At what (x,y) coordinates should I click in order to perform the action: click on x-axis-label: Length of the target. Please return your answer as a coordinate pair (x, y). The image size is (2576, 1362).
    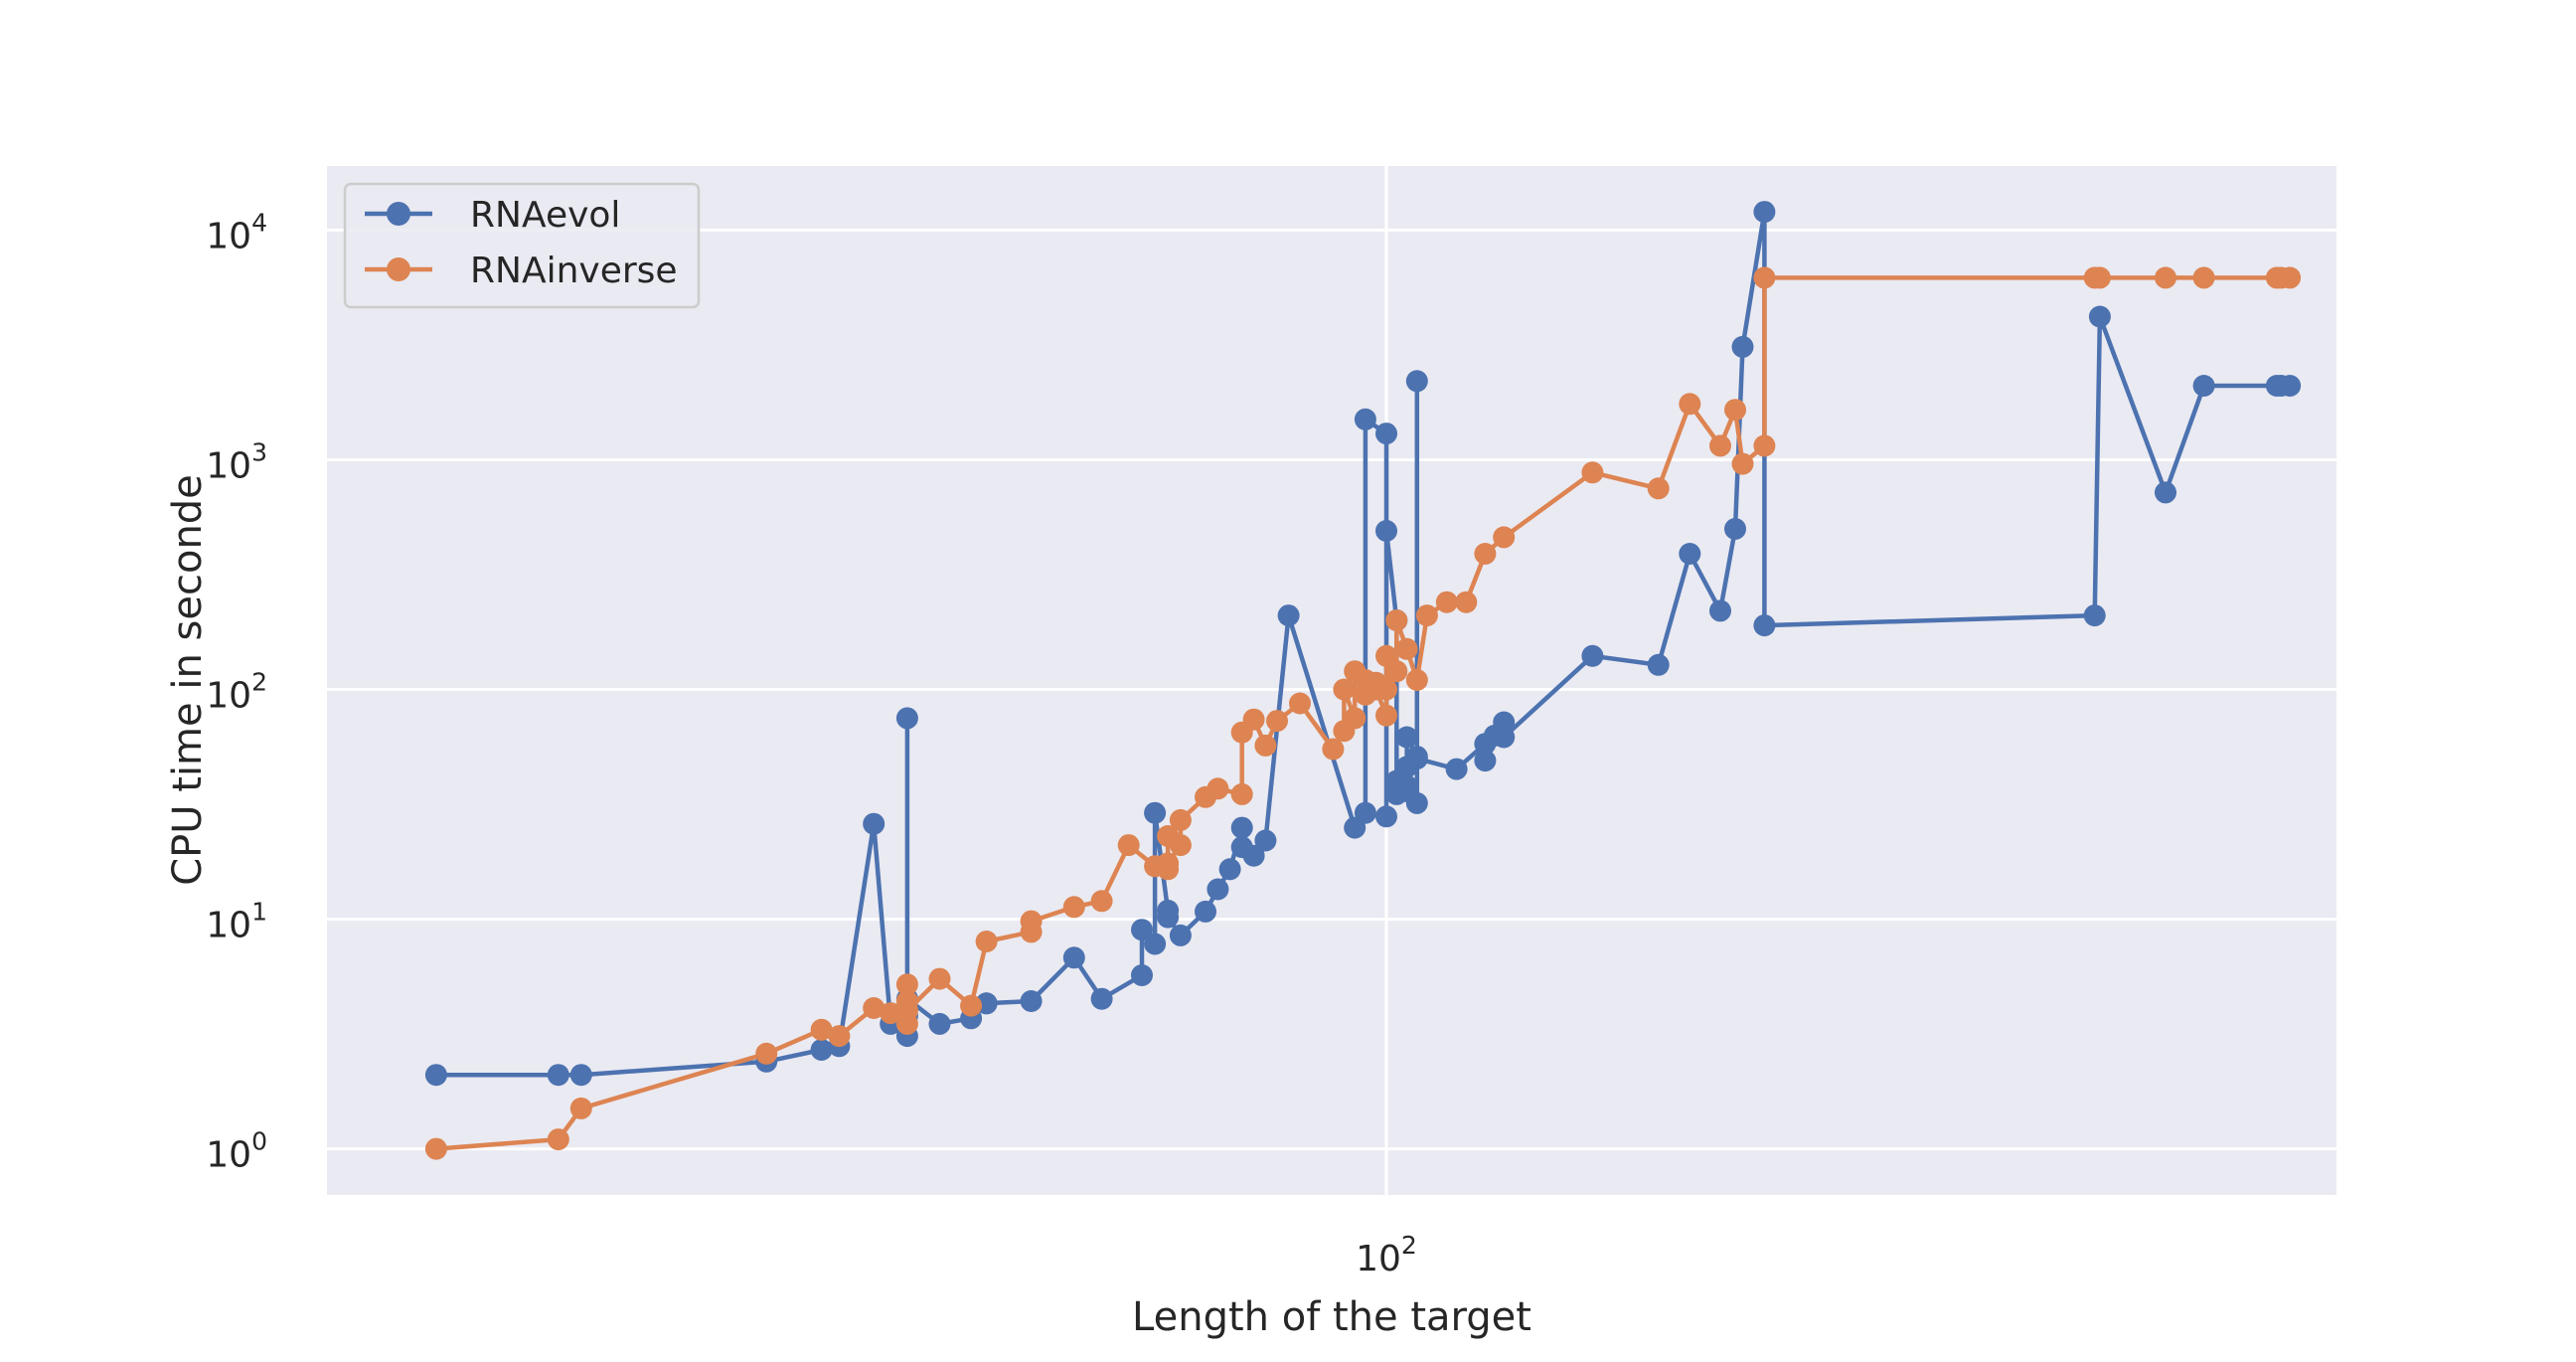
    Looking at the image, I should click on (1331, 1317).